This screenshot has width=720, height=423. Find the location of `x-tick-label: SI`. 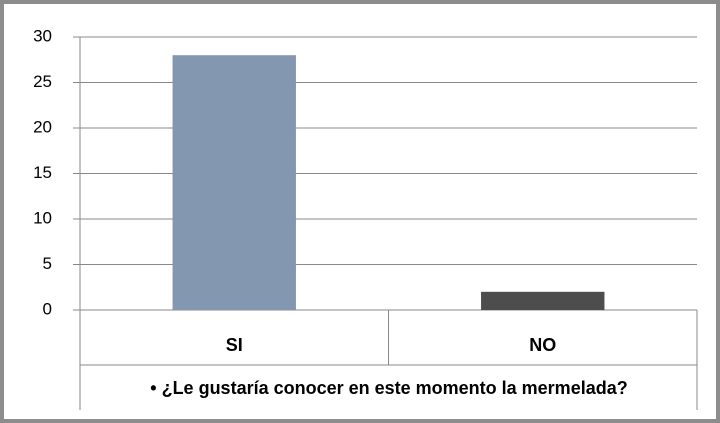

x-tick-label: SI is located at coordinates (234, 345).